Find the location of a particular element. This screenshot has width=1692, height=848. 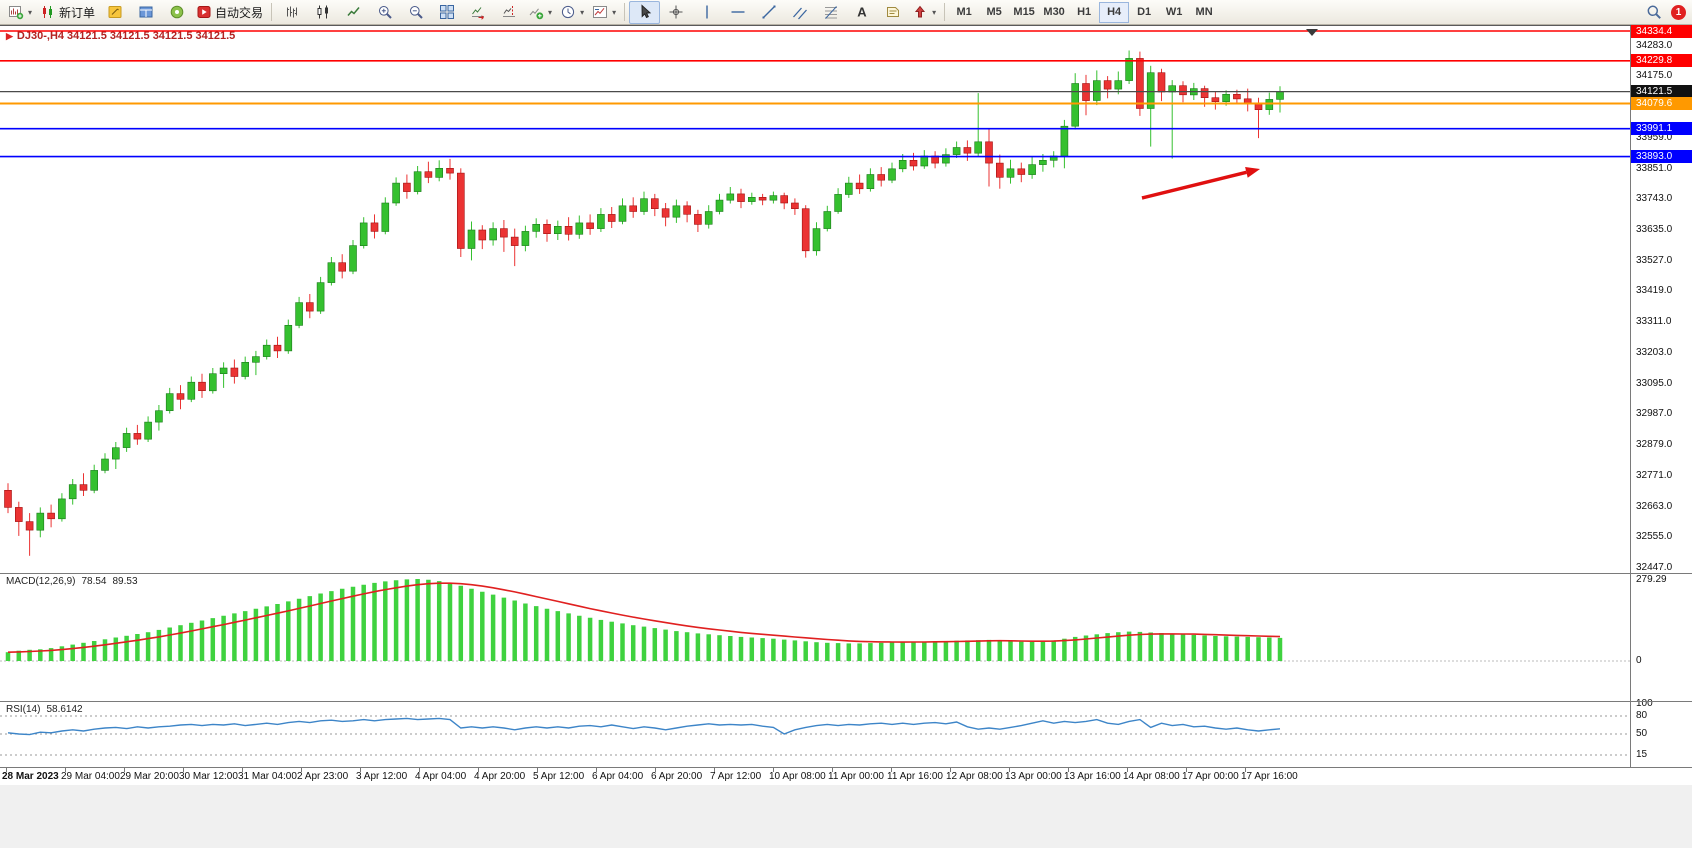

arrows-icon is located at coordinates (920, 11).